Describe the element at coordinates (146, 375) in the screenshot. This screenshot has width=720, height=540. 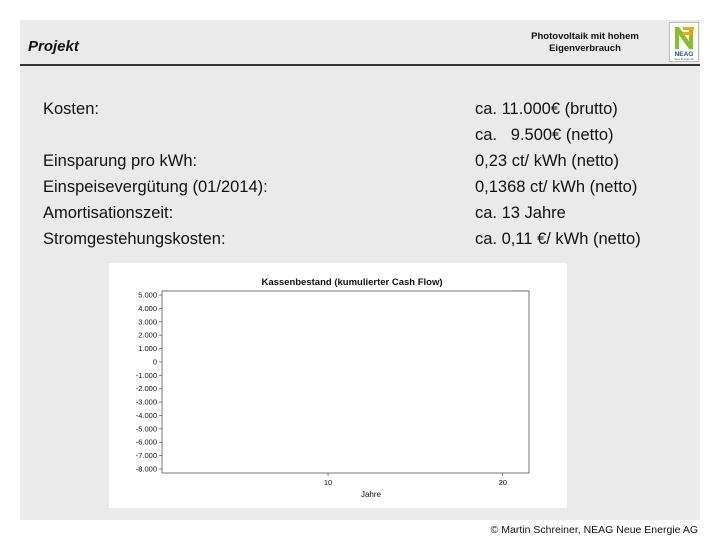
I see `y-tick-label: -1.000` at that location.